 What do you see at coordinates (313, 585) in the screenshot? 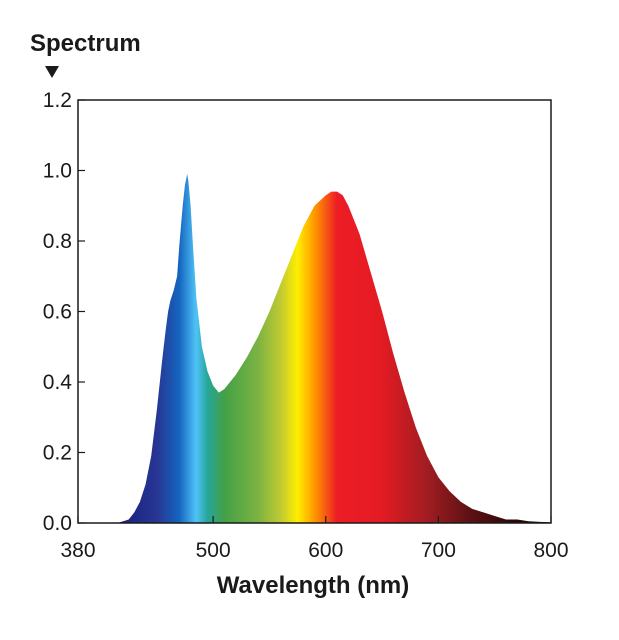
I see `x-axis-label: Wavelength (nm)` at bounding box center [313, 585].